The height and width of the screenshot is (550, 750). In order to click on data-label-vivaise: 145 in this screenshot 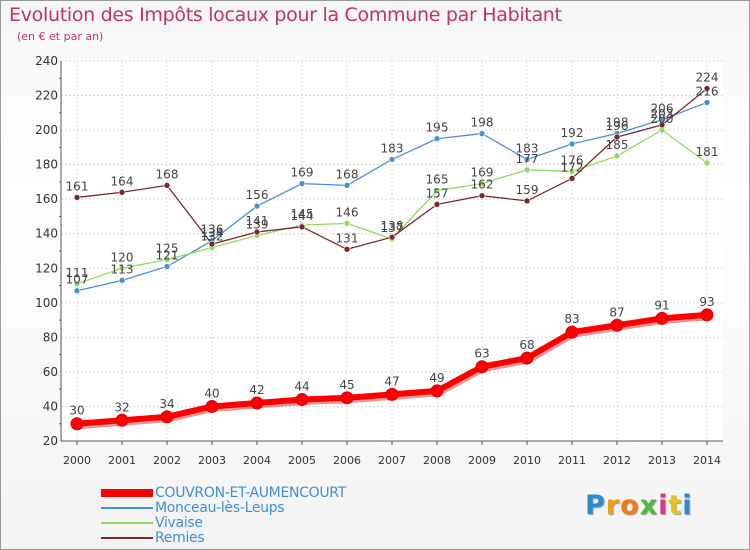, I will do `click(302, 214)`.